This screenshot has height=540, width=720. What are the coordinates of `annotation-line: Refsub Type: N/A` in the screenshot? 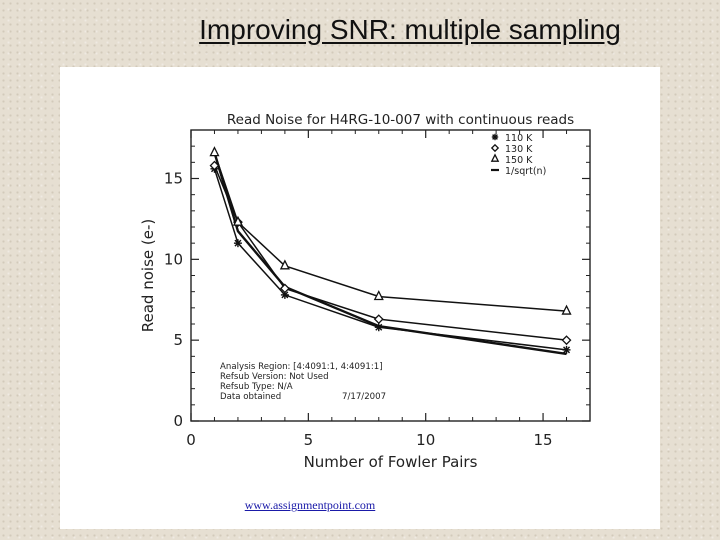 It's located at (256, 387).